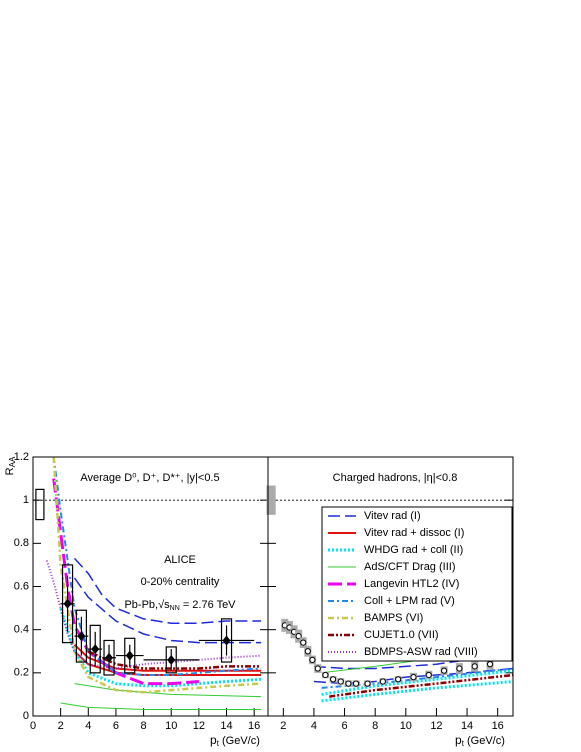 The height and width of the screenshot is (752, 581). I want to click on y-tick-label: 0.4, so click(21, 630).